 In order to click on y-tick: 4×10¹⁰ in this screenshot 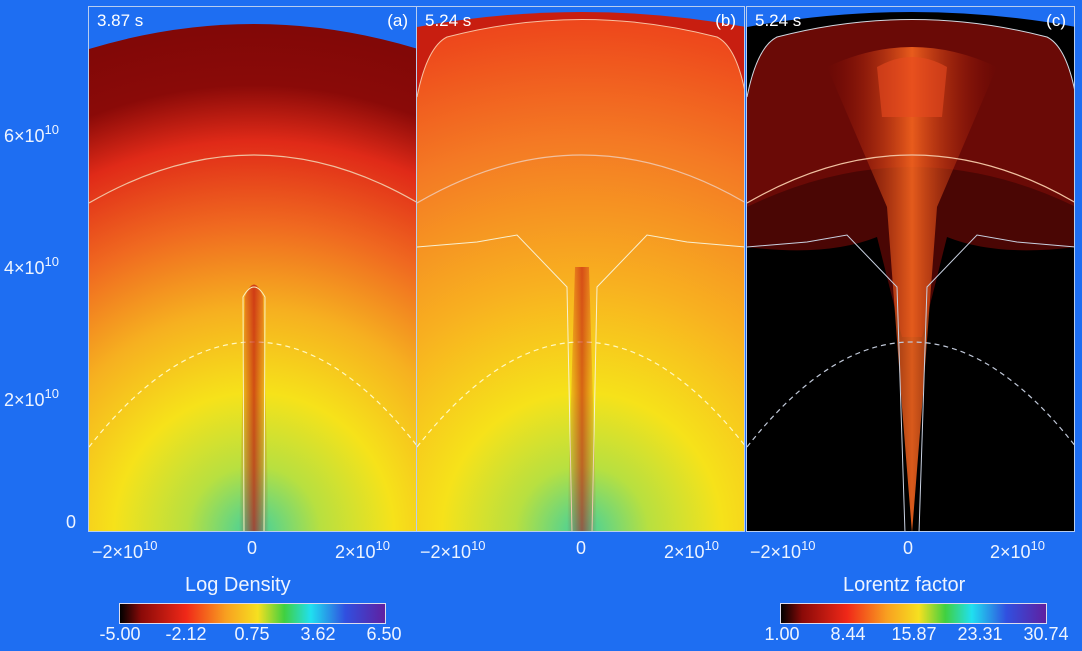, I will do `click(32, 266)`.